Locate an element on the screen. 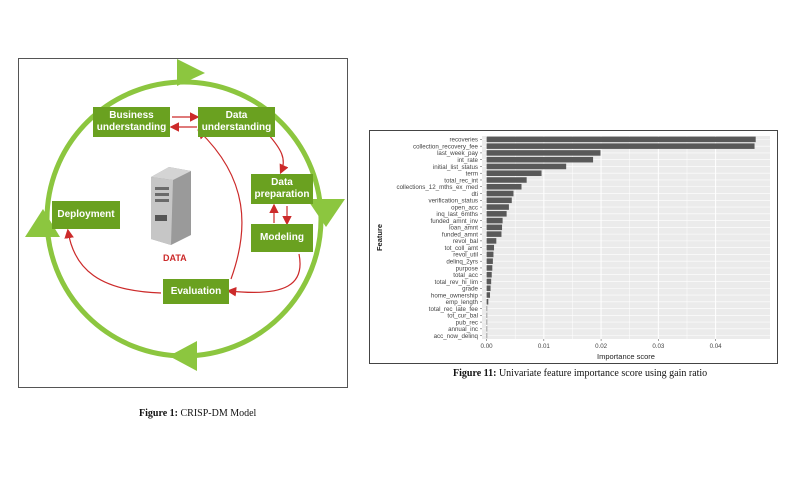 This screenshot has height=500, width=800. y-tick-label: total_rec_int is located at coordinates (461, 180).